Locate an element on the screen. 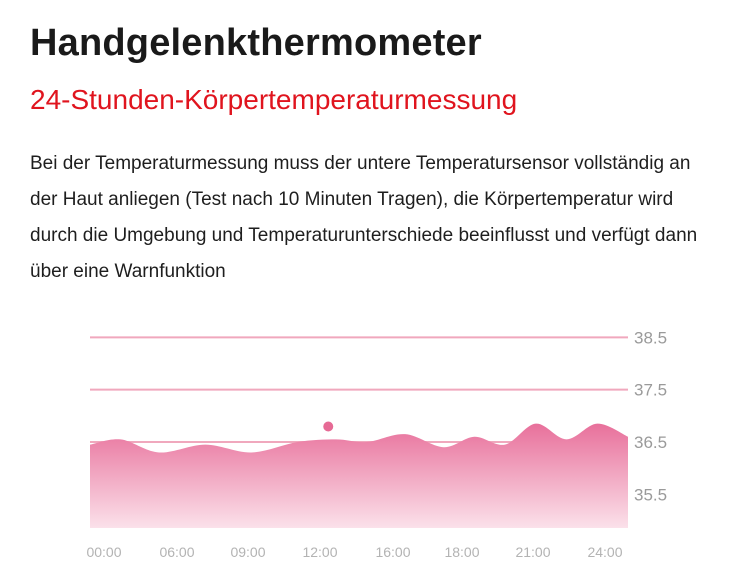 This screenshot has width=750, height=577. current-temperature-marker is located at coordinates (328, 426).